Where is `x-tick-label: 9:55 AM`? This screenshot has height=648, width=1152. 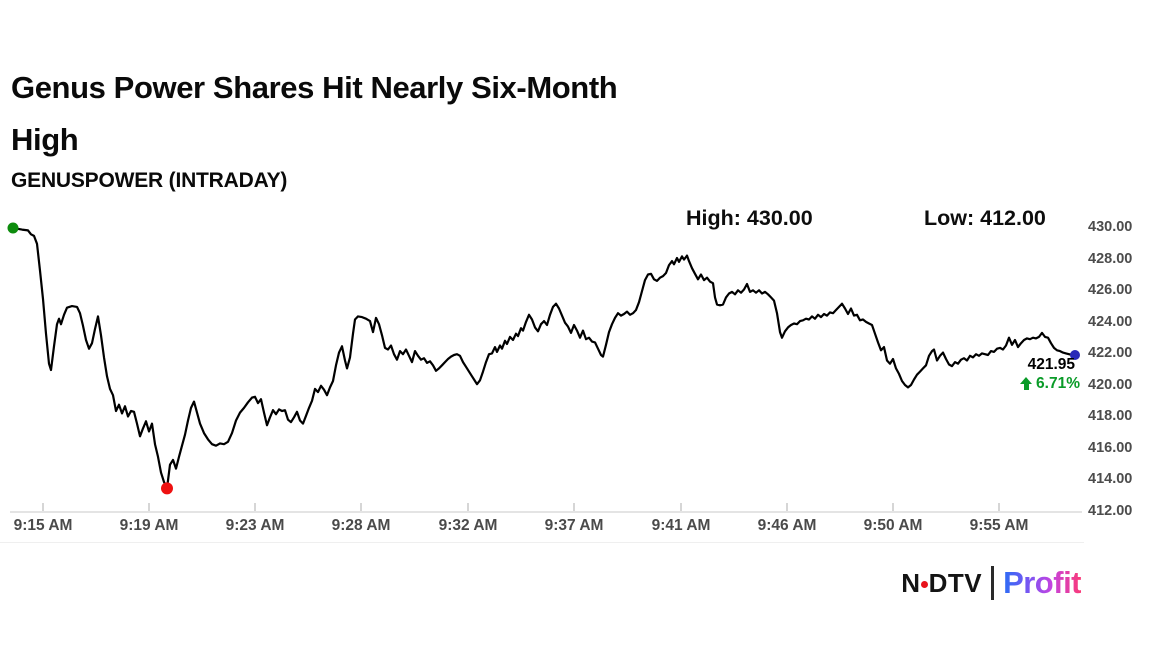
x-tick-label: 9:55 AM is located at coordinates (999, 525).